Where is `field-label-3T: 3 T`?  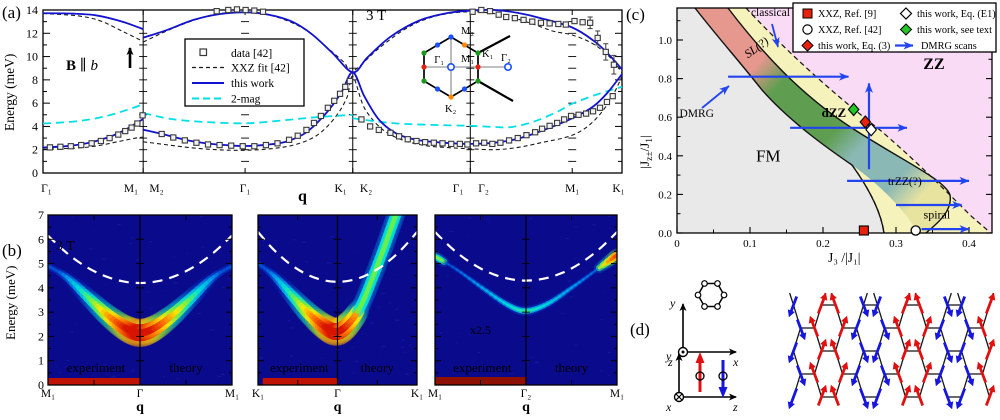
field-label-3T: 3 T is located at coordinates (65, 246).